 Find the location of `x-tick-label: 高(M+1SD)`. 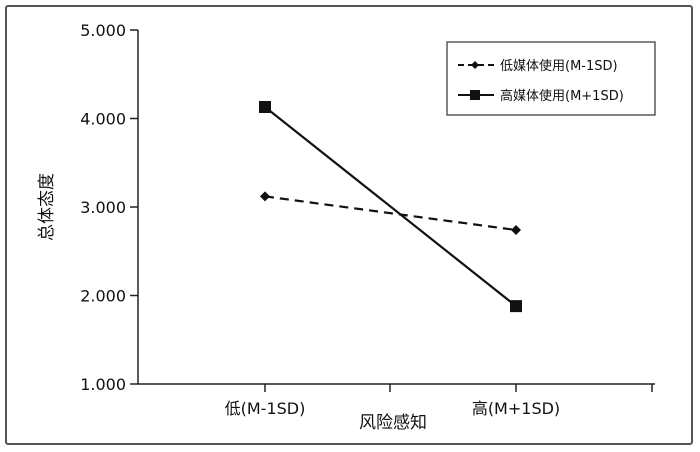

x-tick-label: 高(M+1SD) is located at coordinates (516, 408).